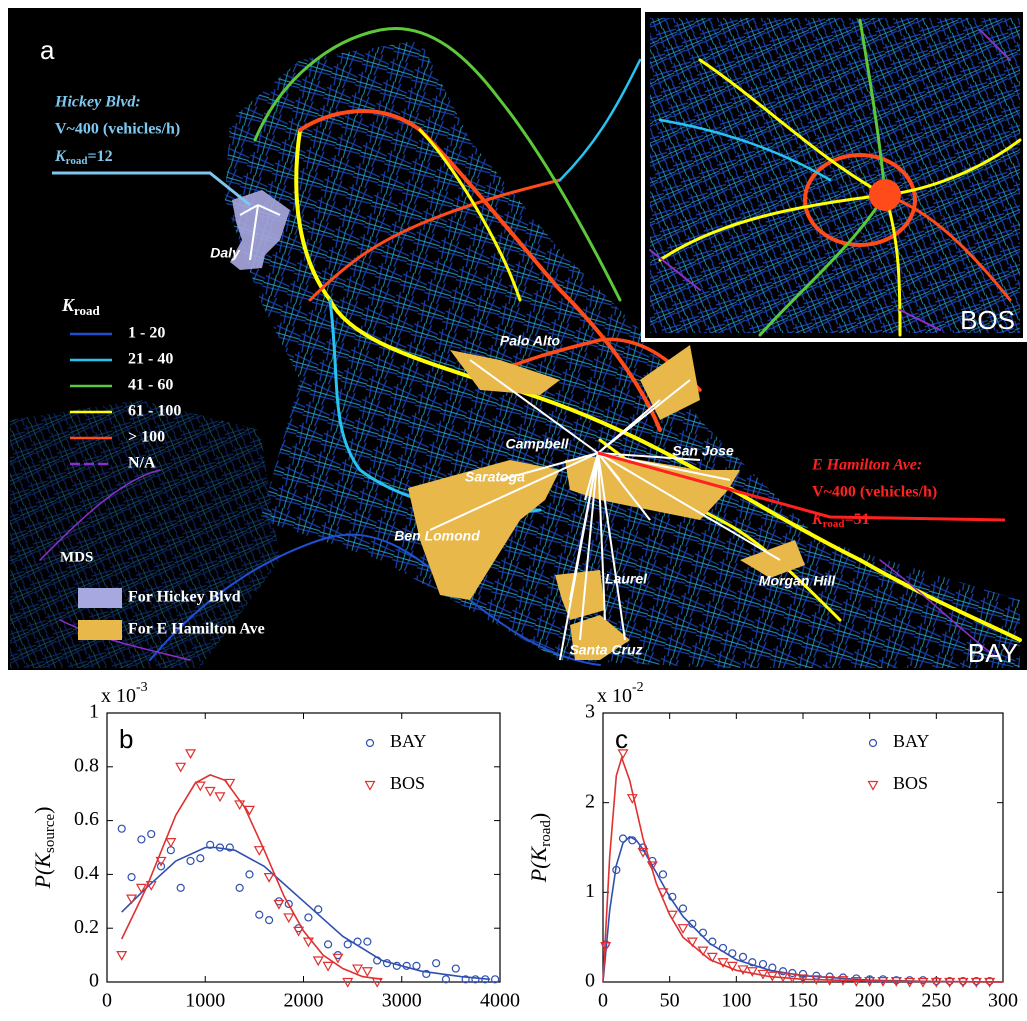 The height and width of the screenshot is (1021, 1027). What do you see at coordinates (184, 597) in the screenshot?
I see `legend-label: For Hickey Blvd` at bounding box center [184, 597].